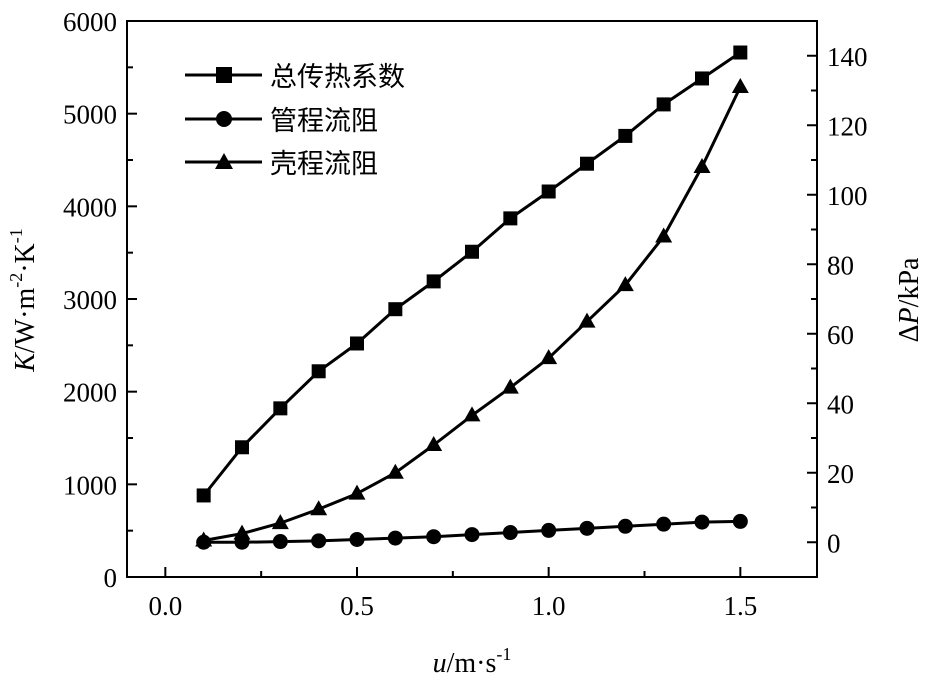 The height and width of the screenshot is (685, 933). What do you see at coordinates (840, 474) in the screenshot?
I see `y-right-tick-label: 20` at bounding box center [840, 474].